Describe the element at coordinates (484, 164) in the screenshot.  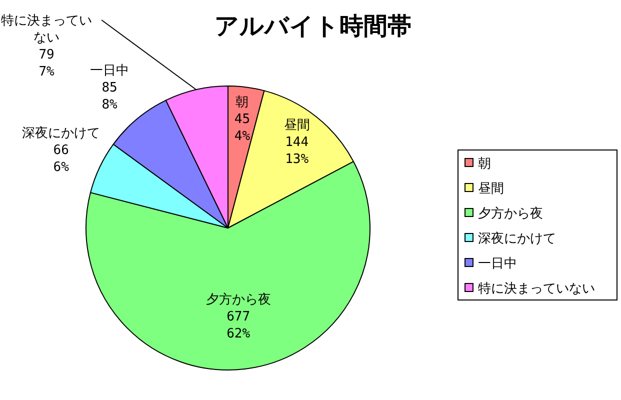
I see `legend-label: 朝` at that location.